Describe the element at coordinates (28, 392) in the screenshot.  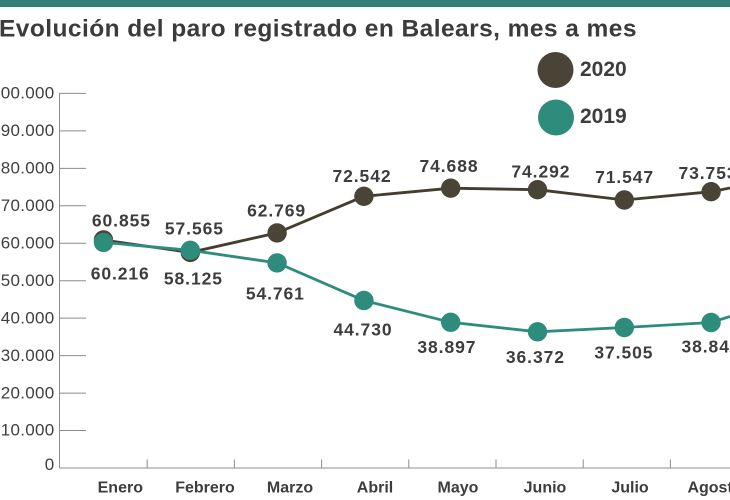
I see `svg-text: 20.000` at that location.